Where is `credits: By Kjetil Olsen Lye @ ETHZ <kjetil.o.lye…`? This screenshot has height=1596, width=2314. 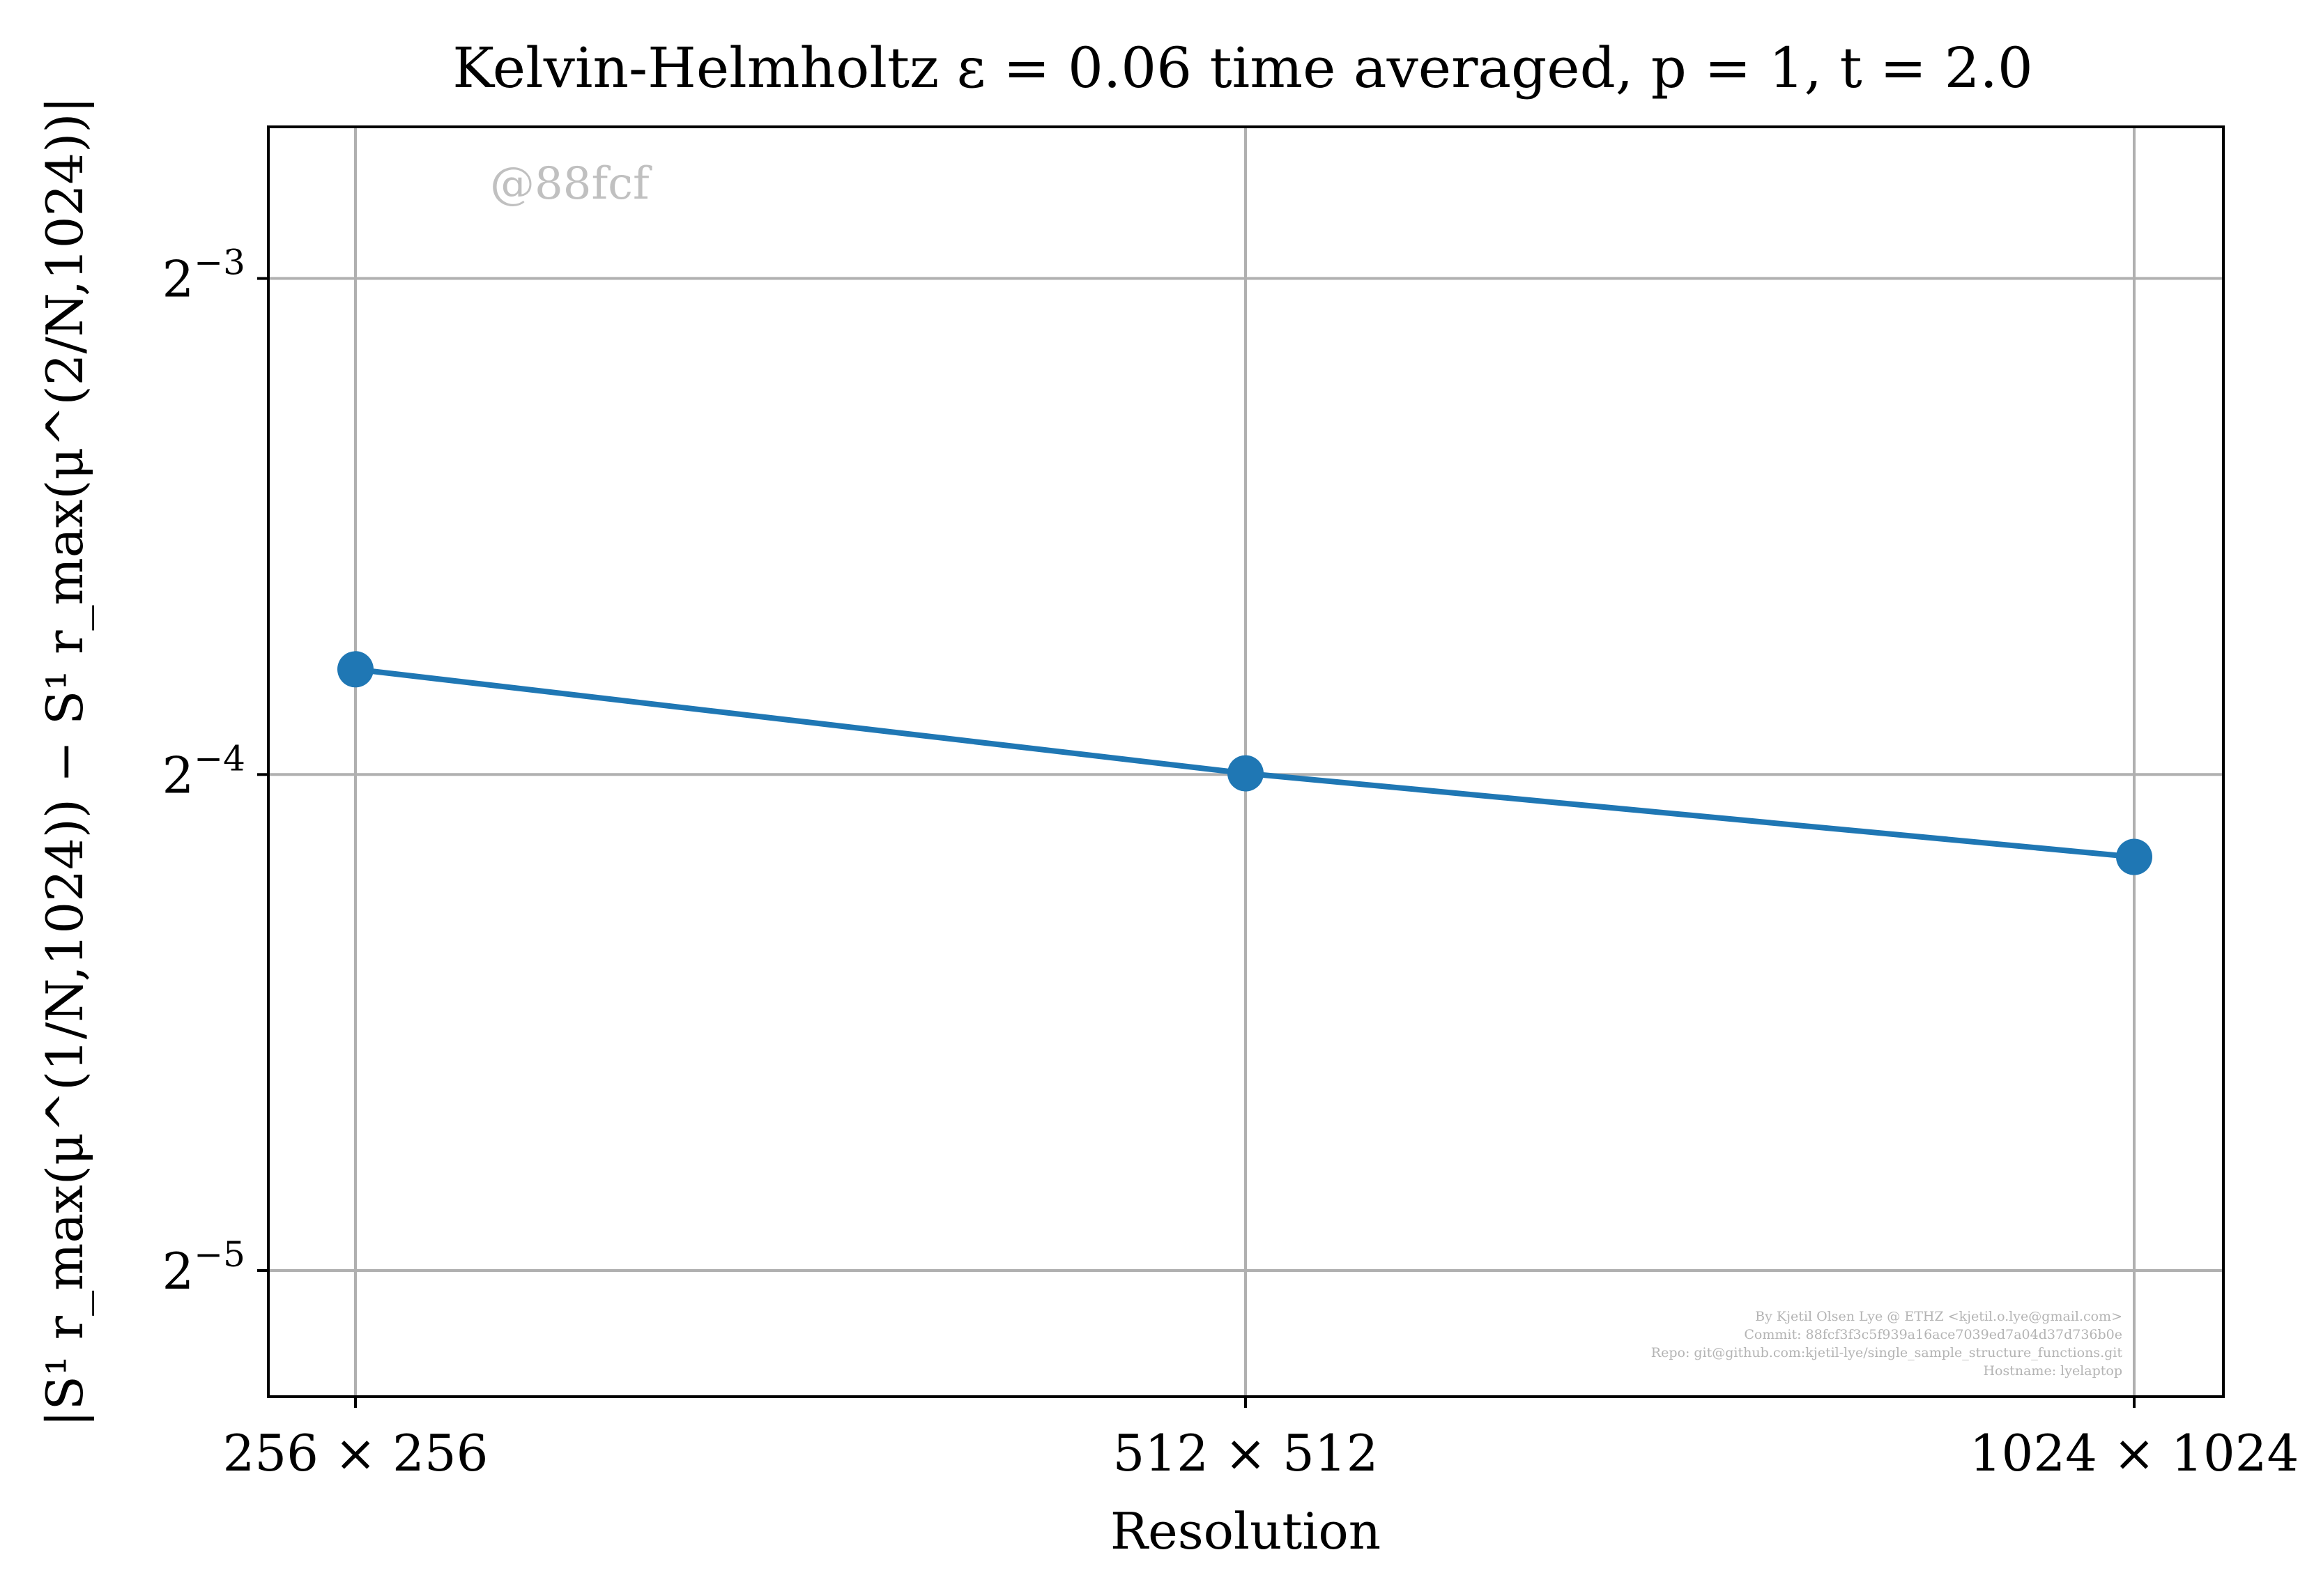 credits: By Kjetil Olsen Lye @ ETHZ <kjetil.o.lye… is located at coordinates (1887, 1344).